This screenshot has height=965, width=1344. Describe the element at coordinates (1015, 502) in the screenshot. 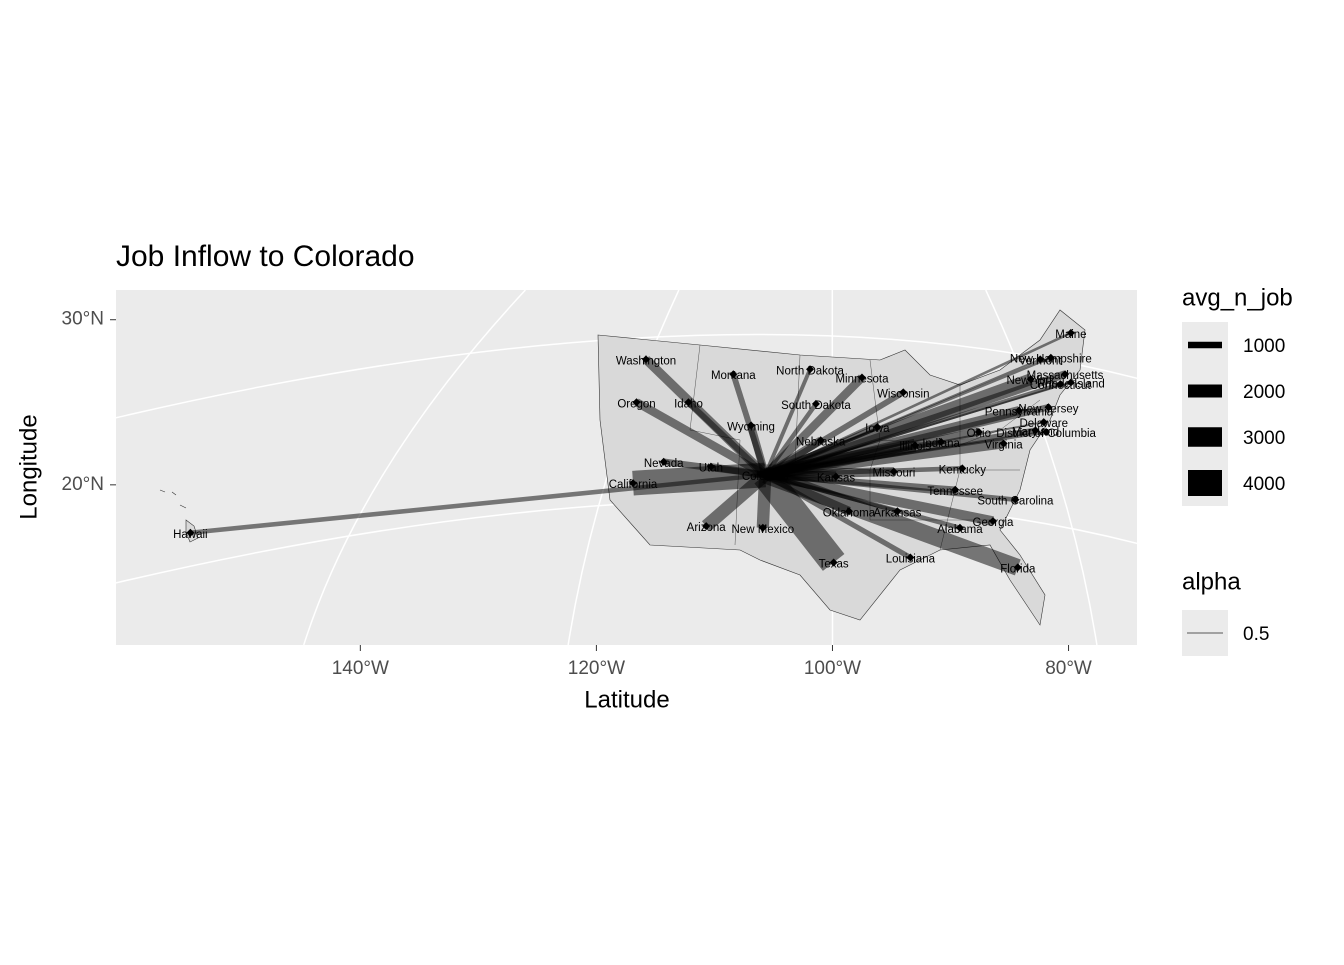

I see `state-label: South Carolina` at that location.